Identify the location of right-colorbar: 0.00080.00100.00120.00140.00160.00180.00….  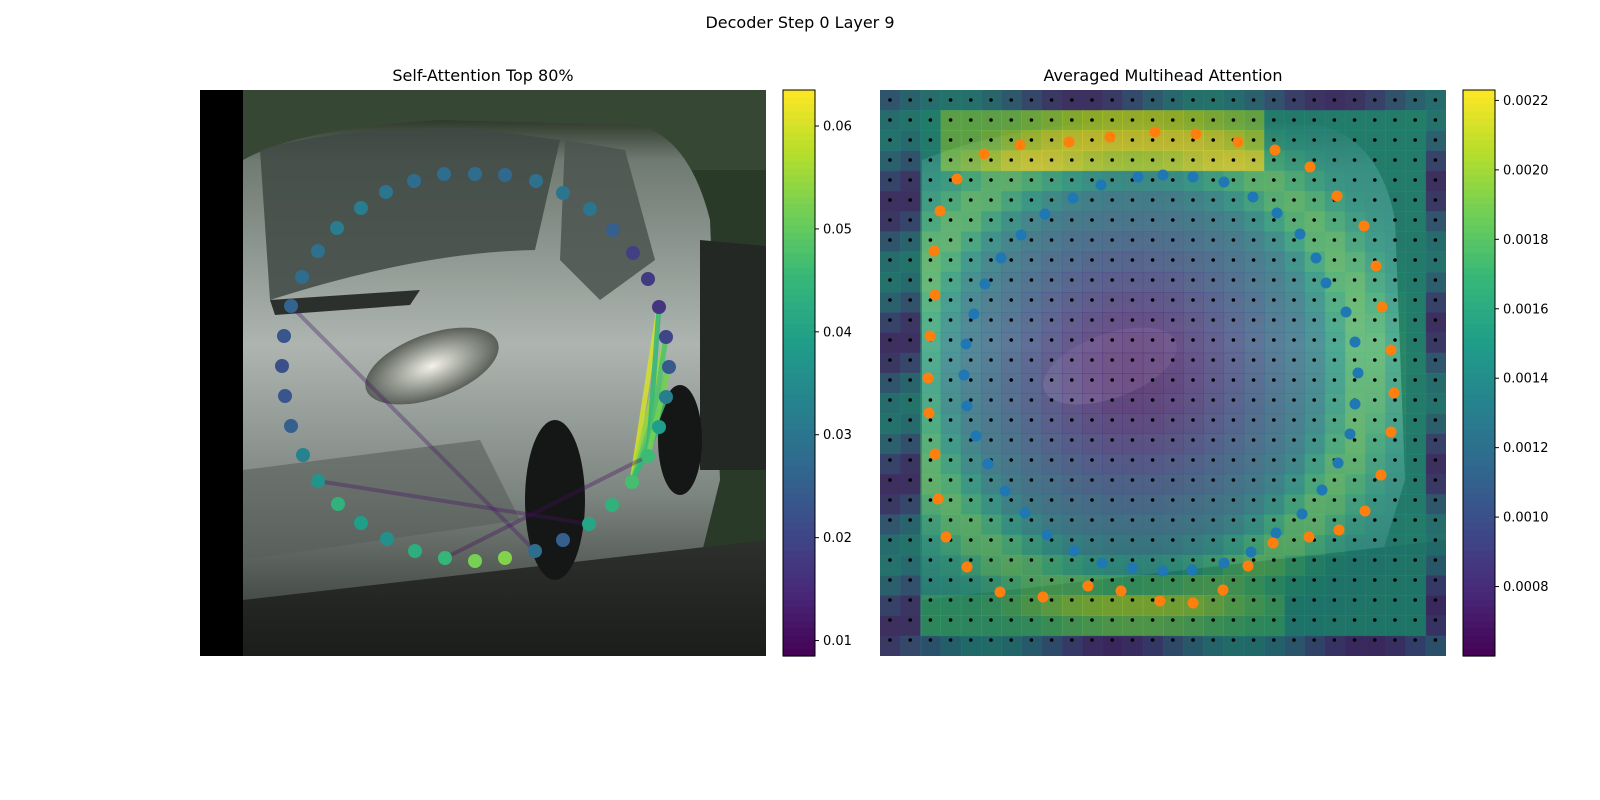
(1505, 373).